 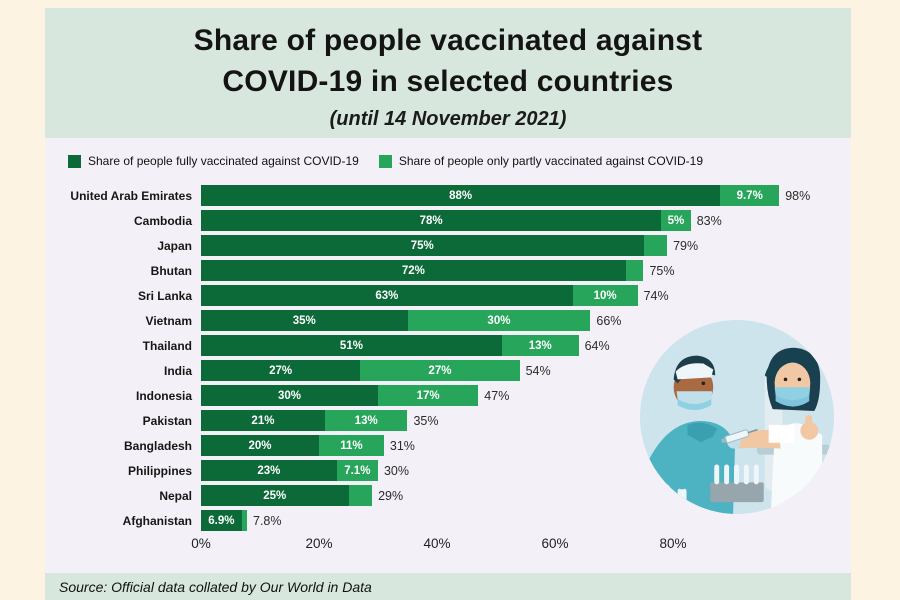 What do you see at coordinates (496, 420) in the screenshot?
I see `bar-track: 21% 13% 35%` at bounding box center [496, 420].